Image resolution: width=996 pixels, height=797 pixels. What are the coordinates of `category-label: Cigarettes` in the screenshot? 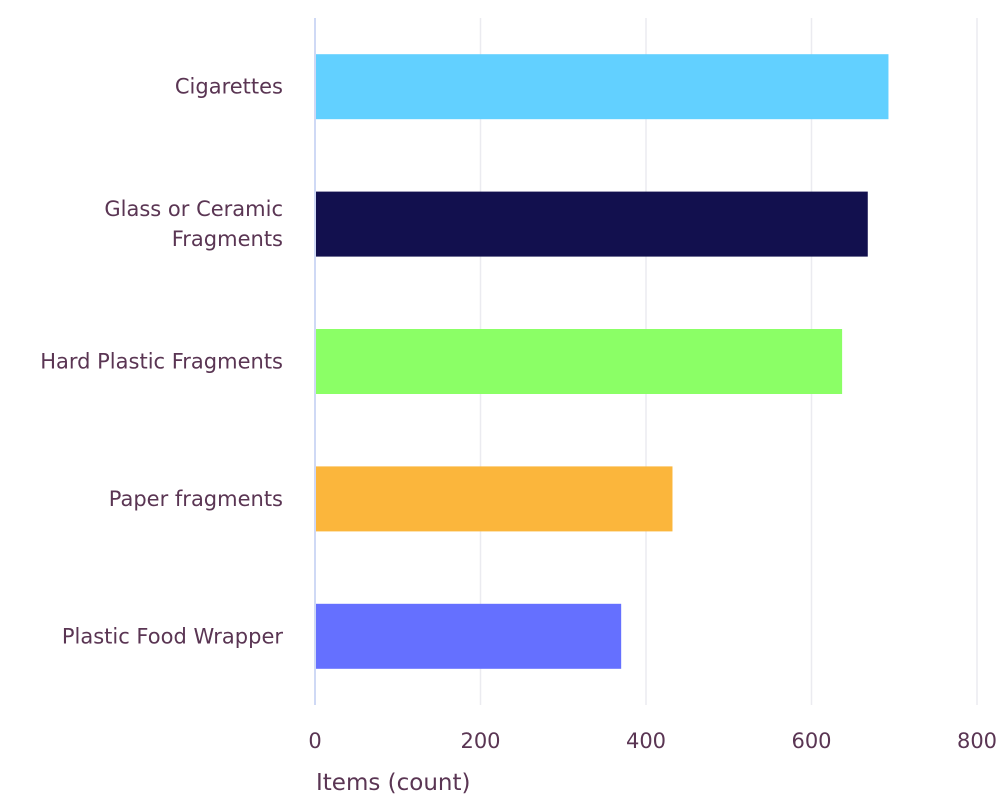 It's located at (229, 87).